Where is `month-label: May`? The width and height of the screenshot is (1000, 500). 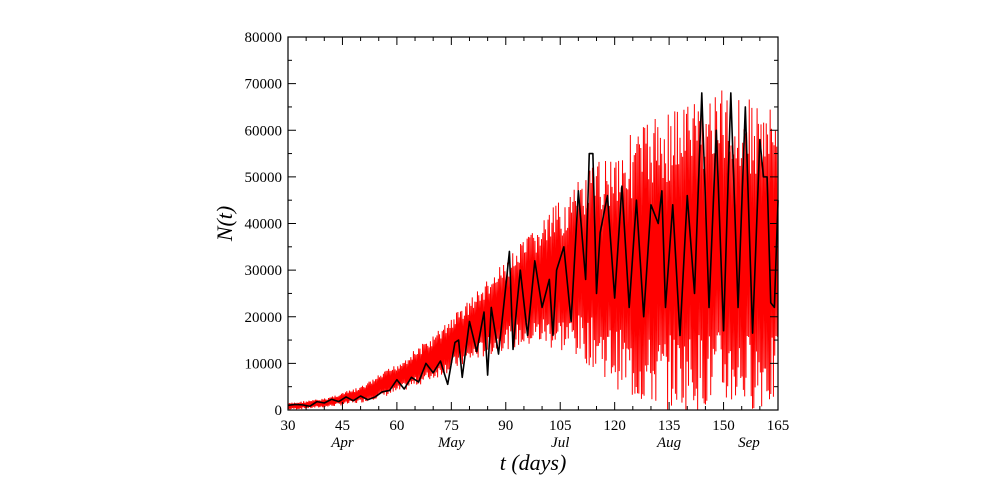
month-label: May is located at coordinates (451, 443).